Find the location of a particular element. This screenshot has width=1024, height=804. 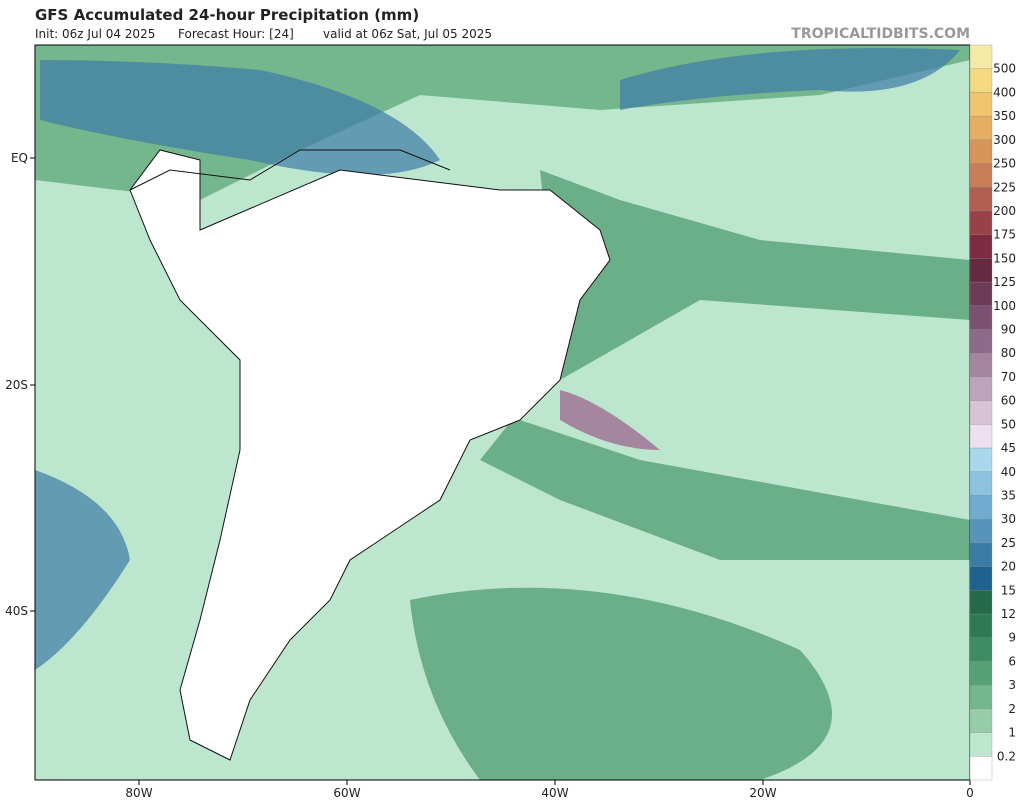

colorbar-label: 250 is located at coordinates (1004, 164).